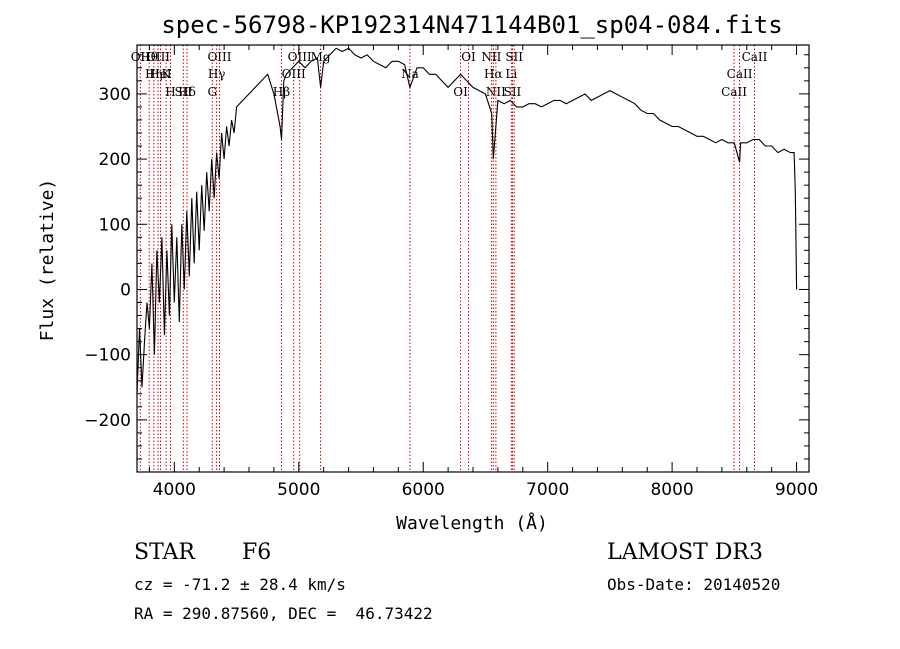  I want to click on x-tick-label: 4000, so click(174, 490).